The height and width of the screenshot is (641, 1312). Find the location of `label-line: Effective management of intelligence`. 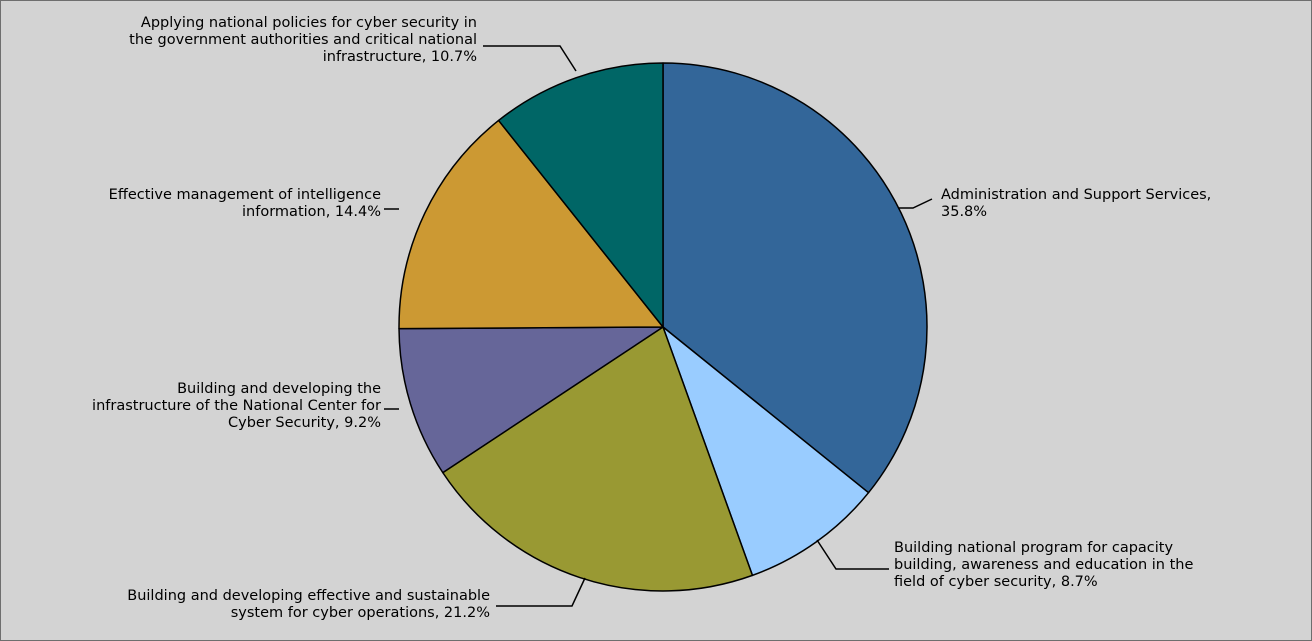

label-line: Effective management of intelligence is located at coordinates (244, 195).